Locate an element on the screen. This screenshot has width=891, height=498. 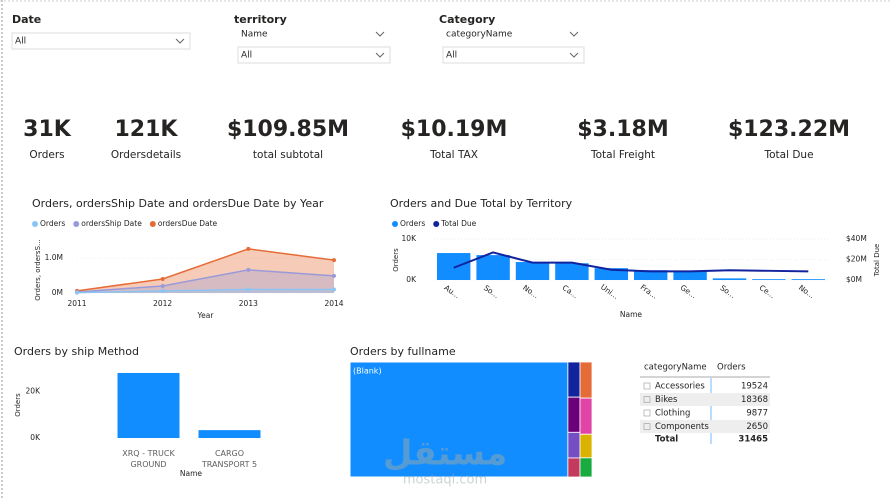
table-cell: Components is located at coordinates (682, 427).